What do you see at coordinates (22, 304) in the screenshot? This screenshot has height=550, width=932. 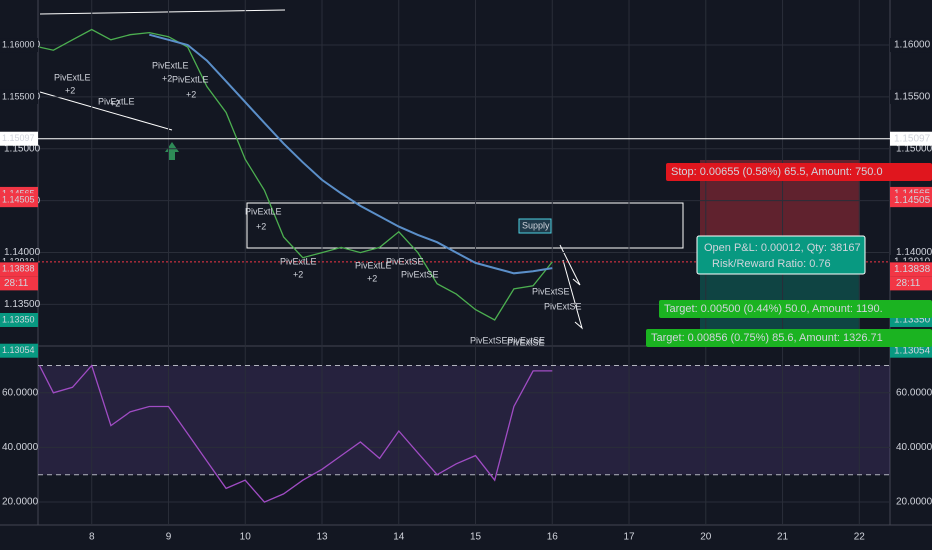 I see `y-tick-label: 1.13500` at bounding box center [22, 304].